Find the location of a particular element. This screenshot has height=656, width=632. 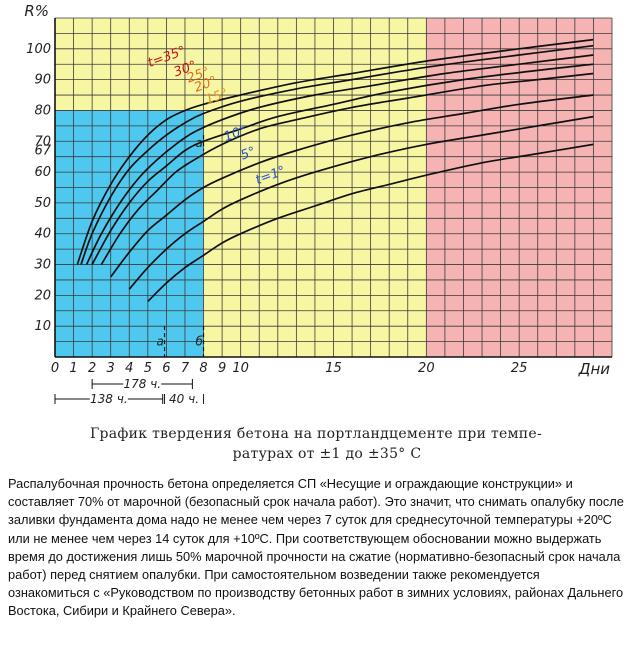

x-axis-label: Дни is located at coordinates (594, 369).